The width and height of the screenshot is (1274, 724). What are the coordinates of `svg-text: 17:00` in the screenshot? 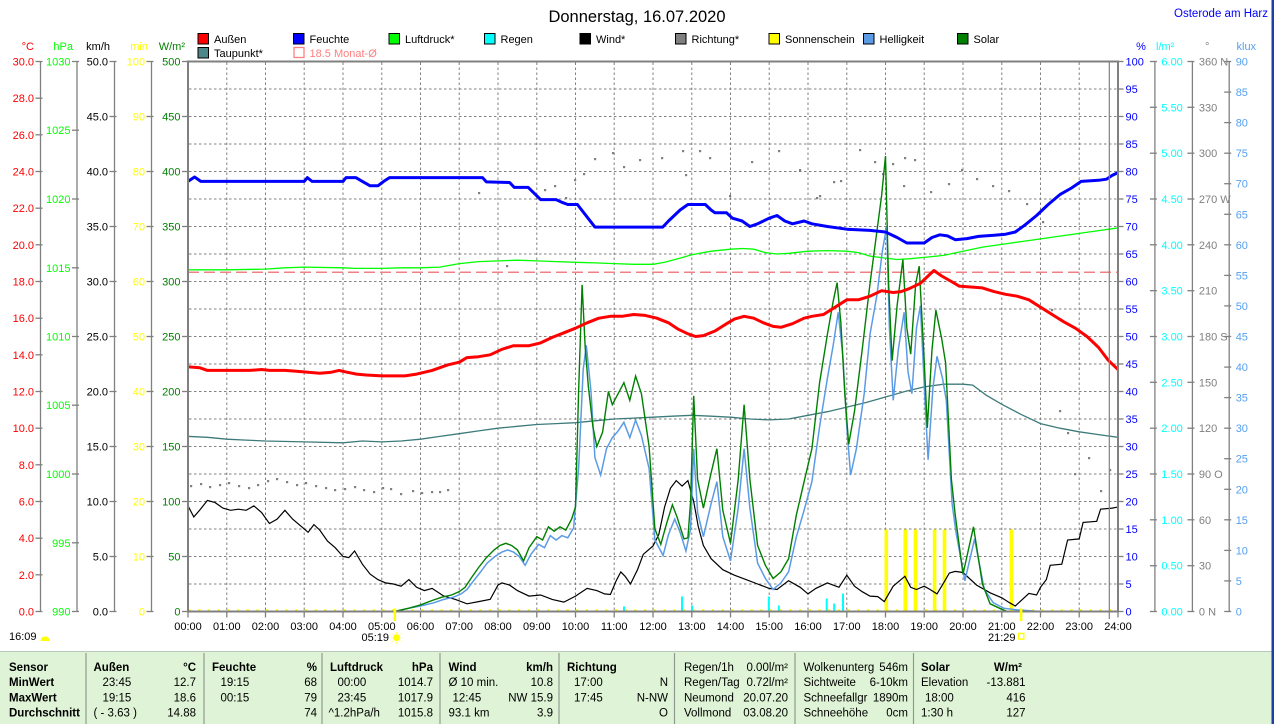 It's located at (847, 627).